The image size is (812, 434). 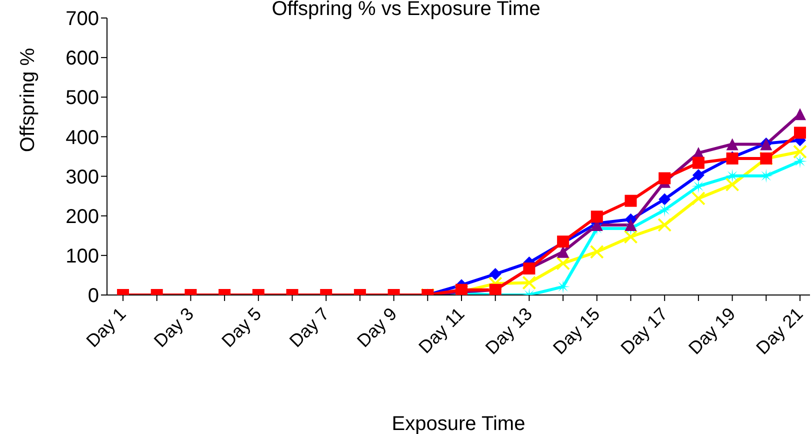 What do you see at coordinates (644, 331) in the screenshot?
I see `x-tick-label: Day 17` at bounding box center [644, 331].